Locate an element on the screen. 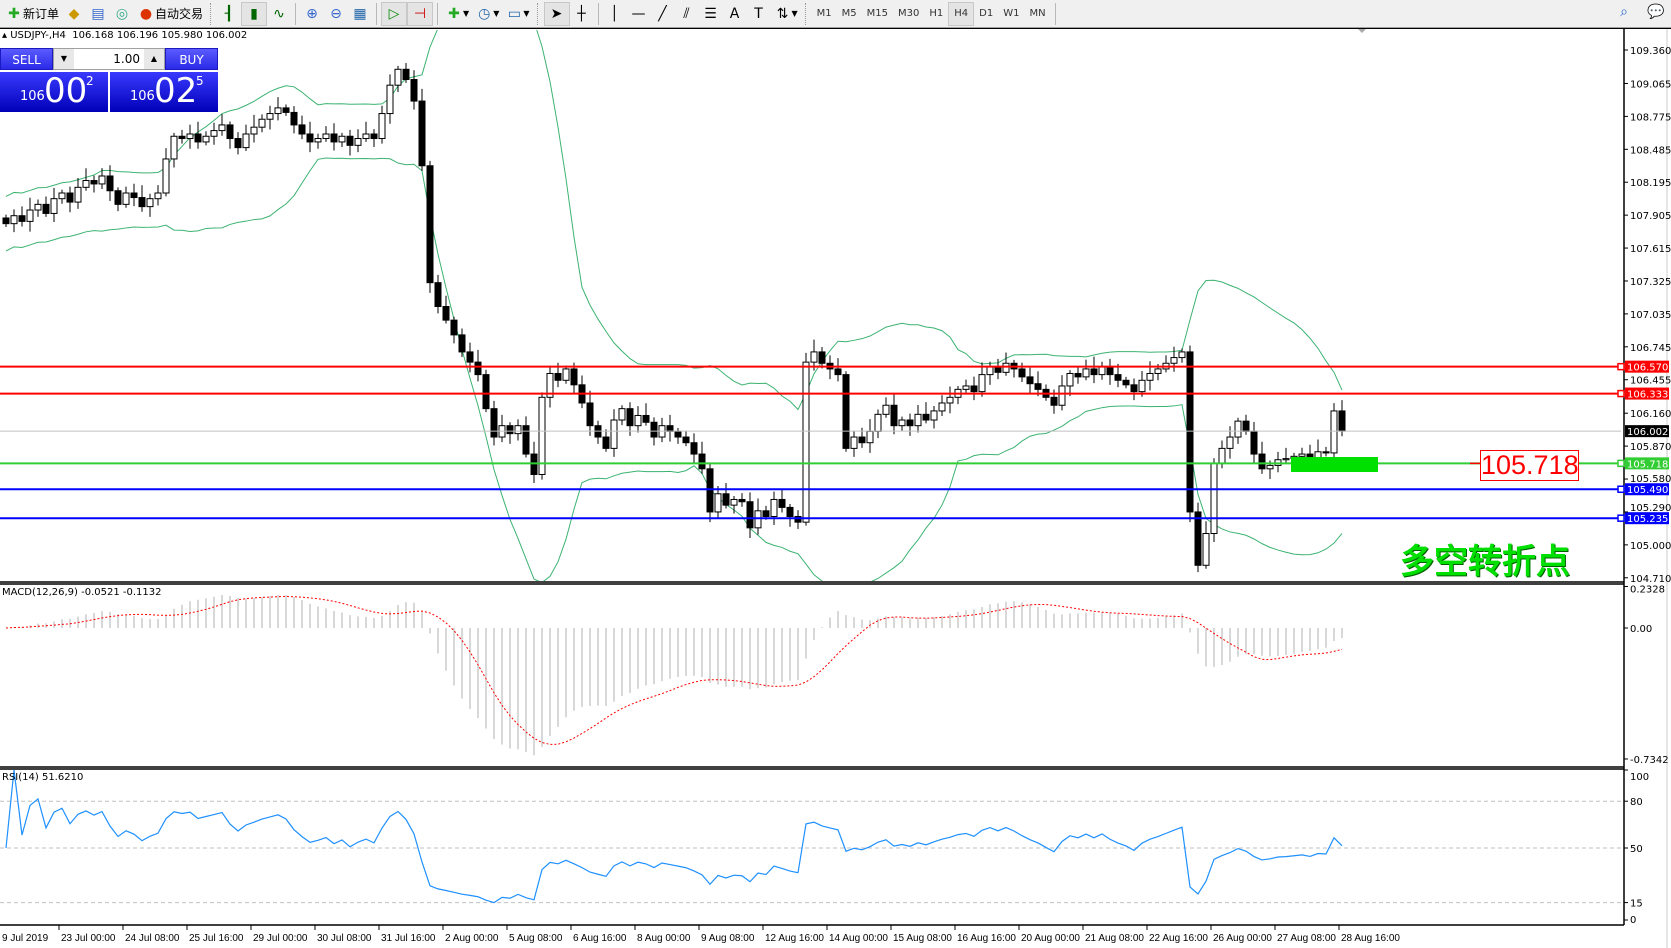  templates-button: ▭ ▼ is located at coordinates (517, 14).